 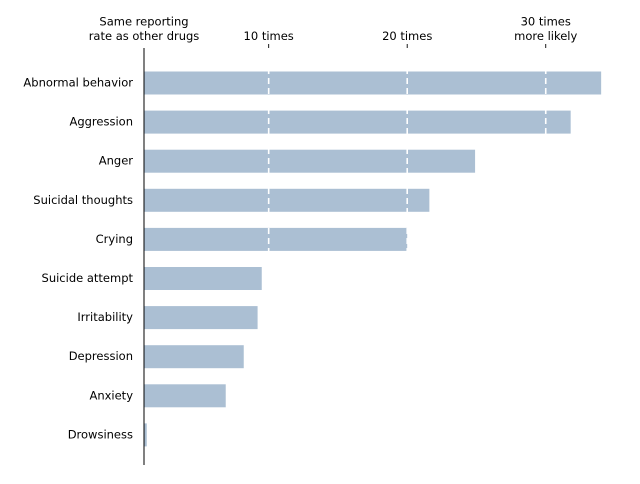 I want to click on category-label-abnormal-behavior: Abnormal behavior, so click(x=78, y=83).